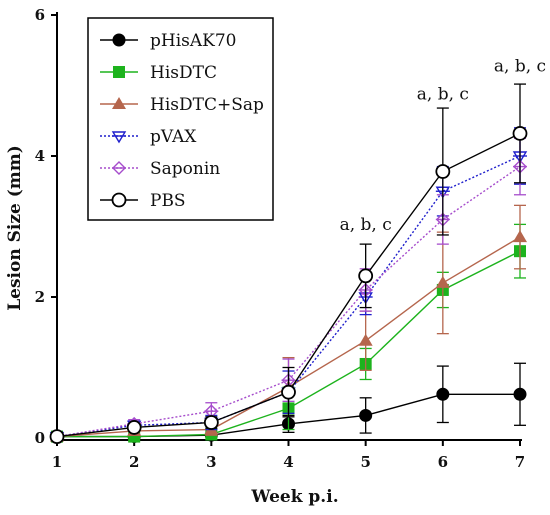 This screenshot has width=550, height=515. Describe the element at coordinates (288, 462) in the screenshot. I see `x-tick-label: 4` at that location.